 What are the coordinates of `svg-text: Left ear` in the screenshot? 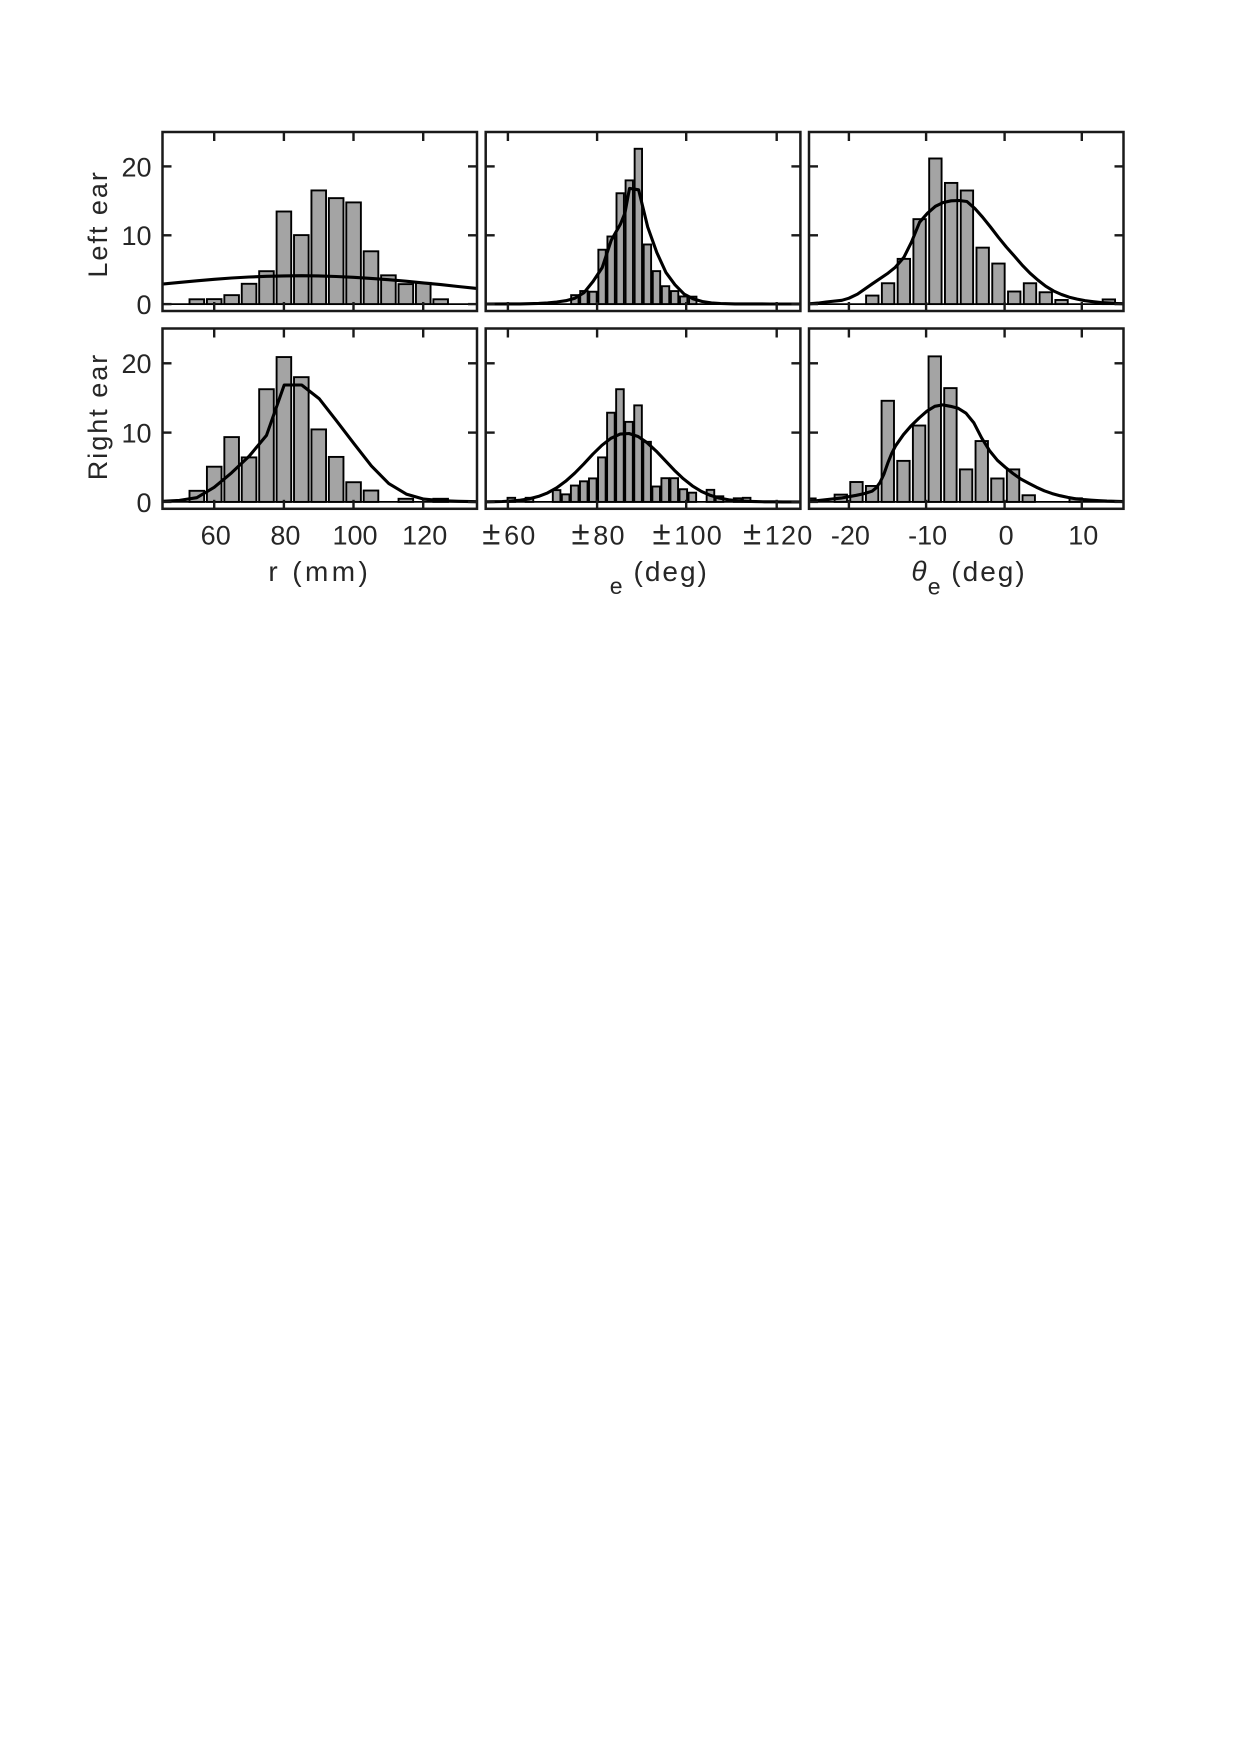 It's located at (98, 224).